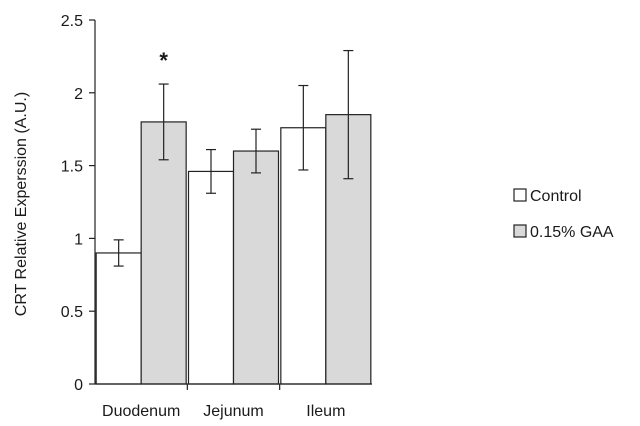 The width and height of the screenshot is (640, 426). Describe the element at coordinates (141, 411) in the screenshot. I see `x-tick-label: Duodenum` at that location.